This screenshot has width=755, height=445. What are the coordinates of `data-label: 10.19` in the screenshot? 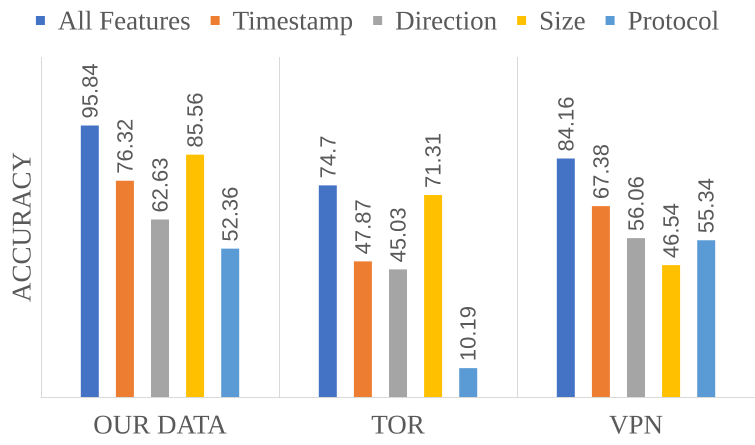 It's located at (468, 334).